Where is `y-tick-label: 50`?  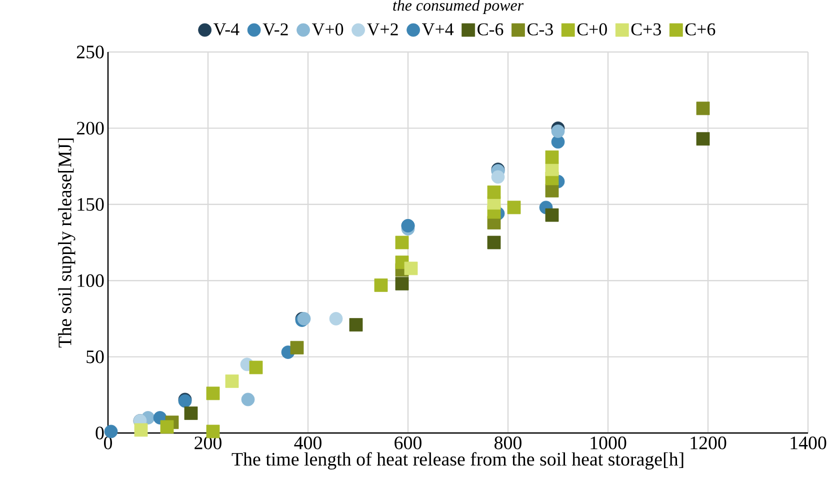 y-tick-label: 50 is located at coordinates (95, 357).